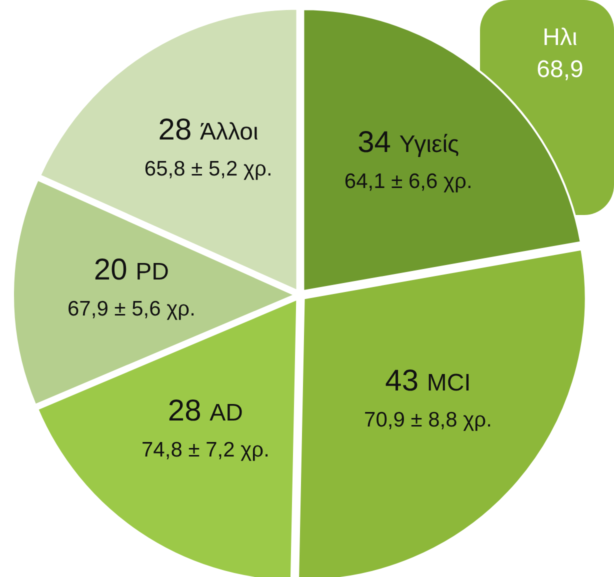 Image resolution: width=614 pixels, height=577 pixels. I want to click on text: 70,9 ± 8,8 χρ., so click(428, 420).